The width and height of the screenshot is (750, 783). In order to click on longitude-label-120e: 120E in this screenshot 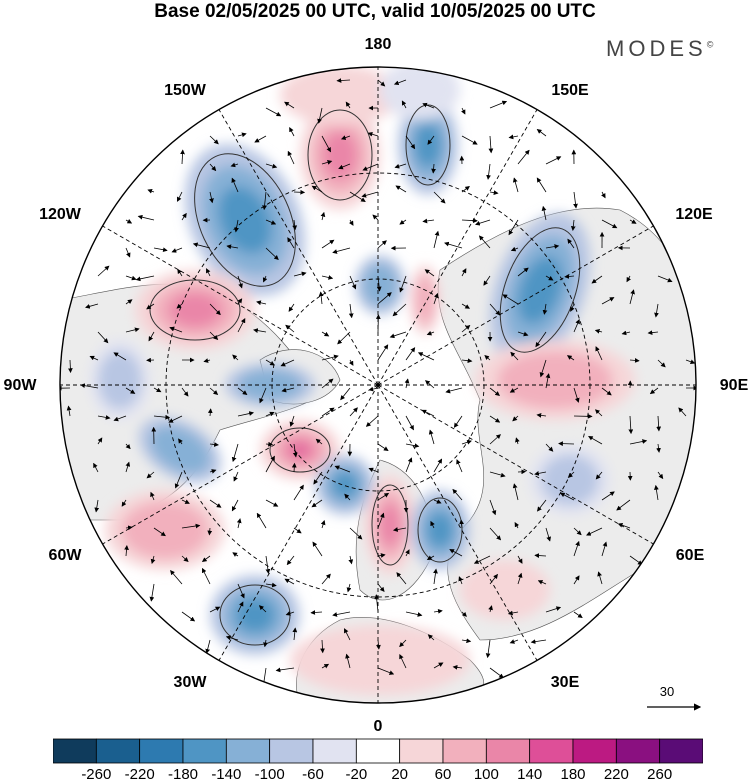, I will do `click(694, 214)`.